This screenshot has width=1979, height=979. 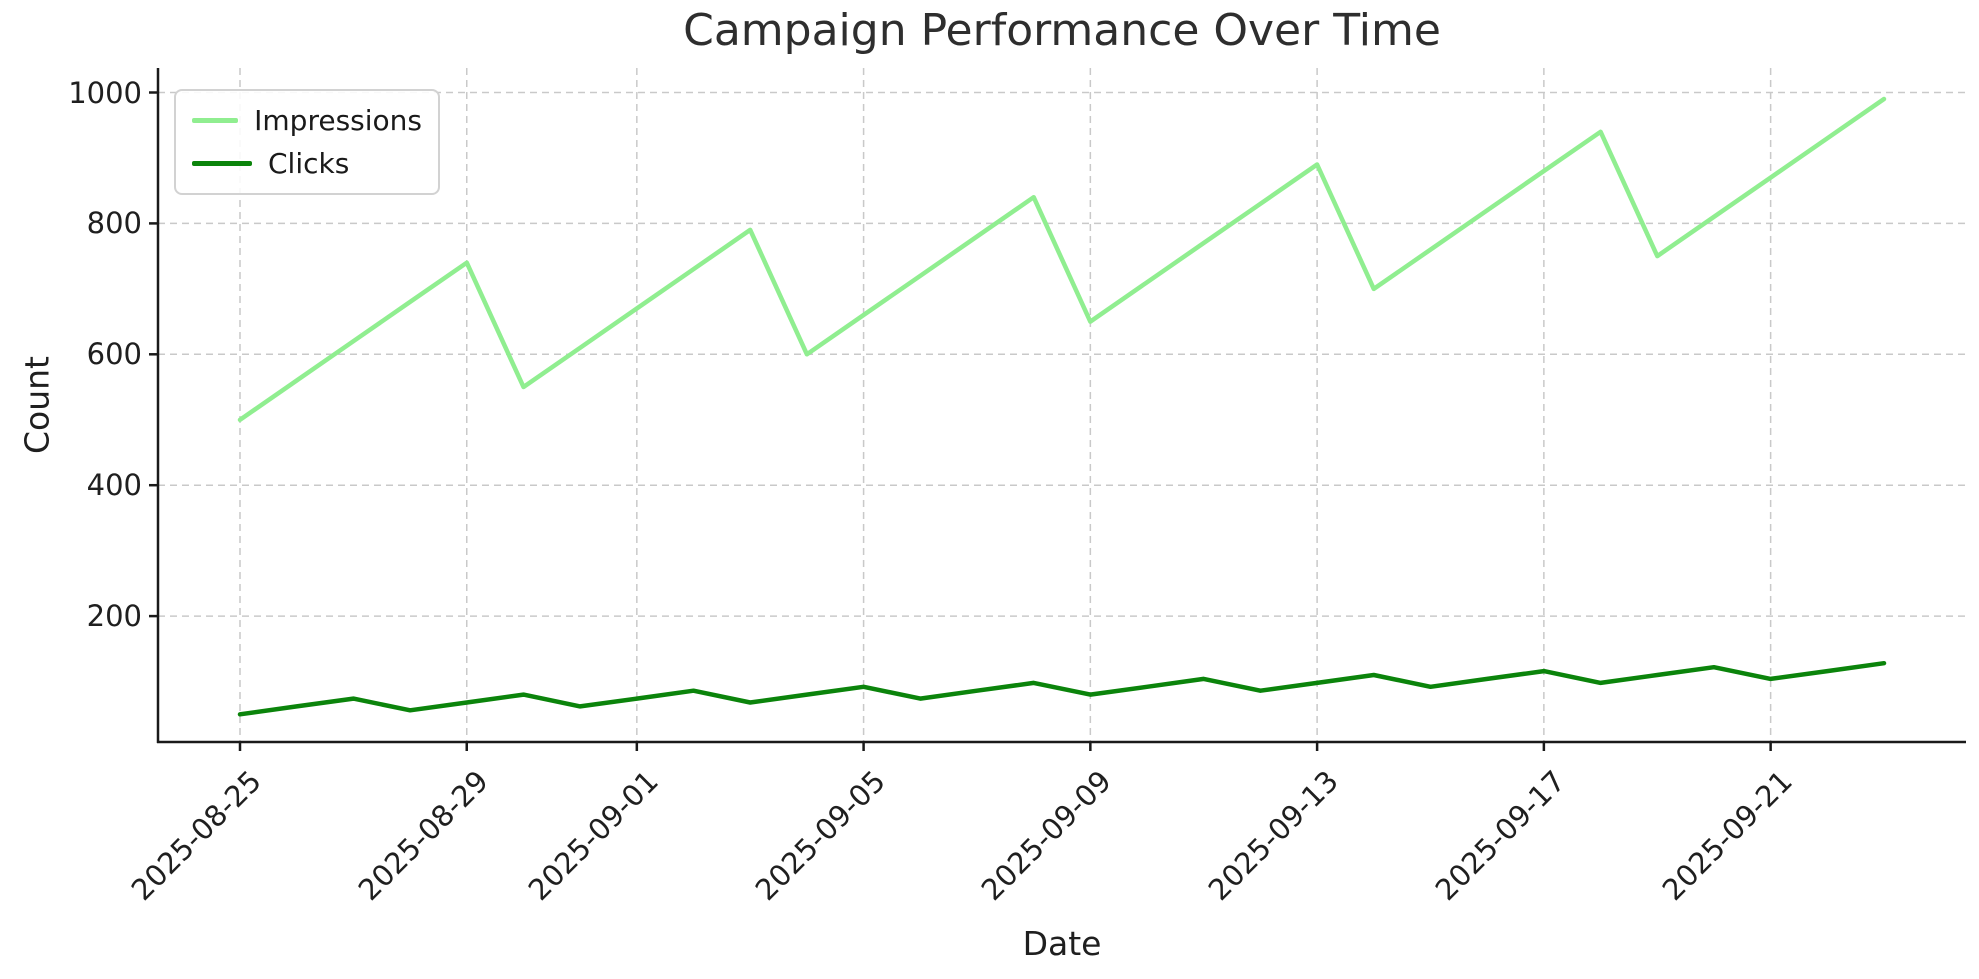 I want to click on y-axis-title: Count, so click(x=37, y=405).